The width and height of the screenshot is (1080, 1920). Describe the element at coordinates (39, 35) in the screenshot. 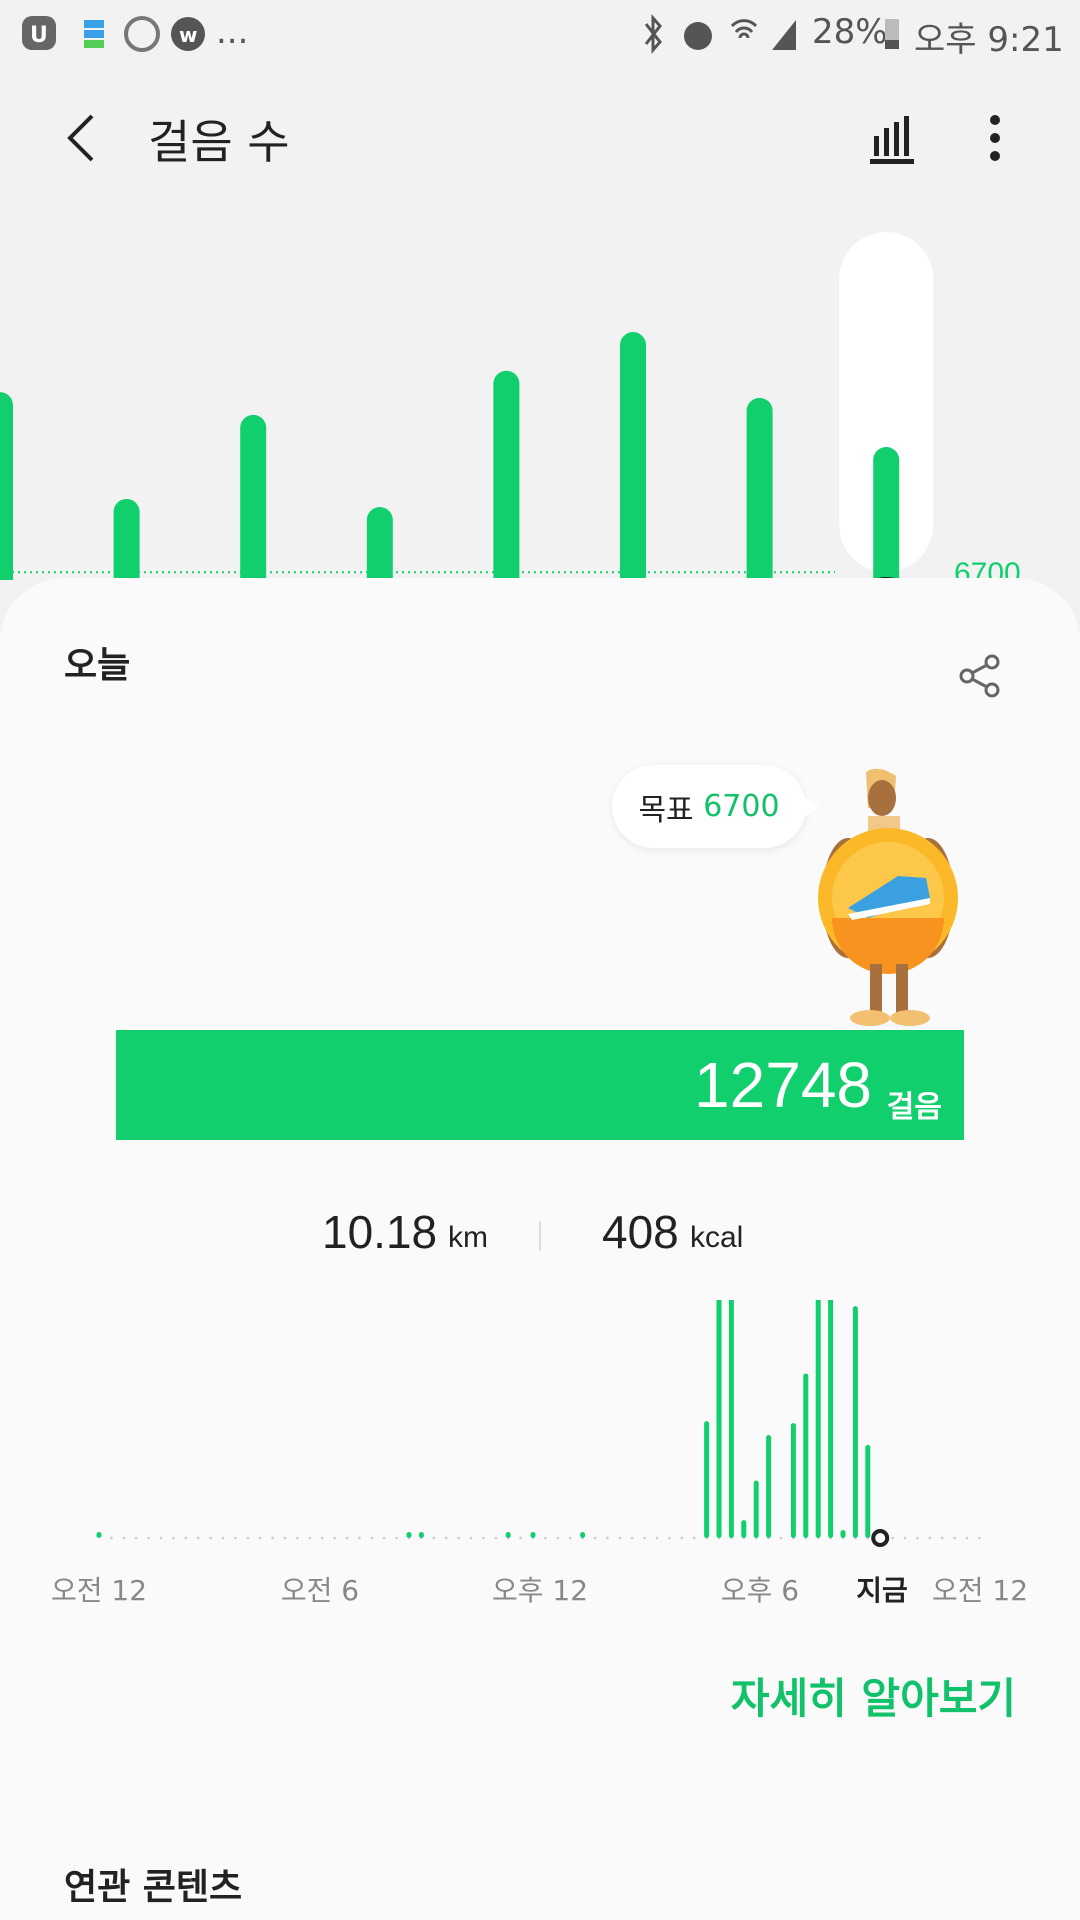

I see `svg-text: U` at that location.